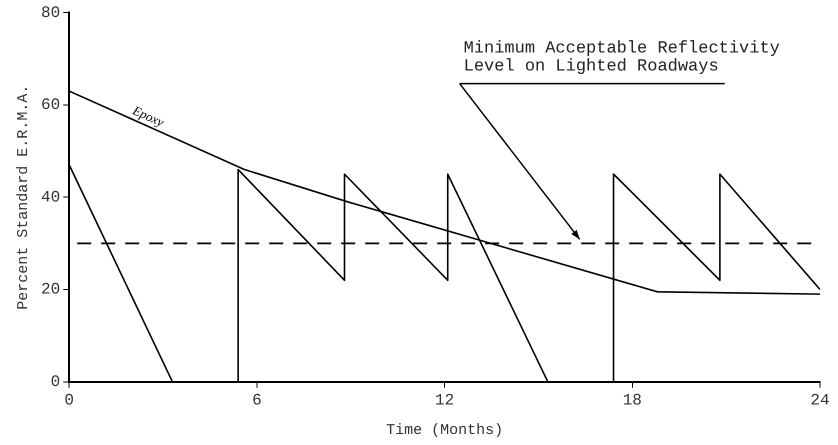 This screenshot has width=838, height=445. Describe the element at coordinates (257, 401) in the screenshot. I see `x-tick-label: 6` at that location.